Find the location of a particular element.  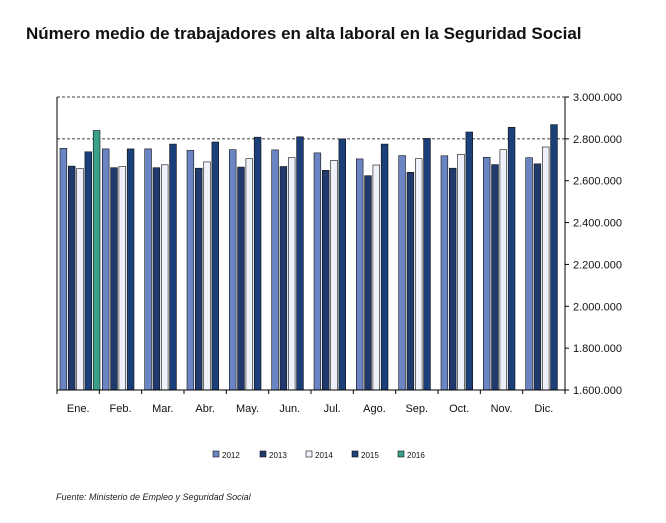

x-tick-label: Ene. is located at coordinates (78, 409).